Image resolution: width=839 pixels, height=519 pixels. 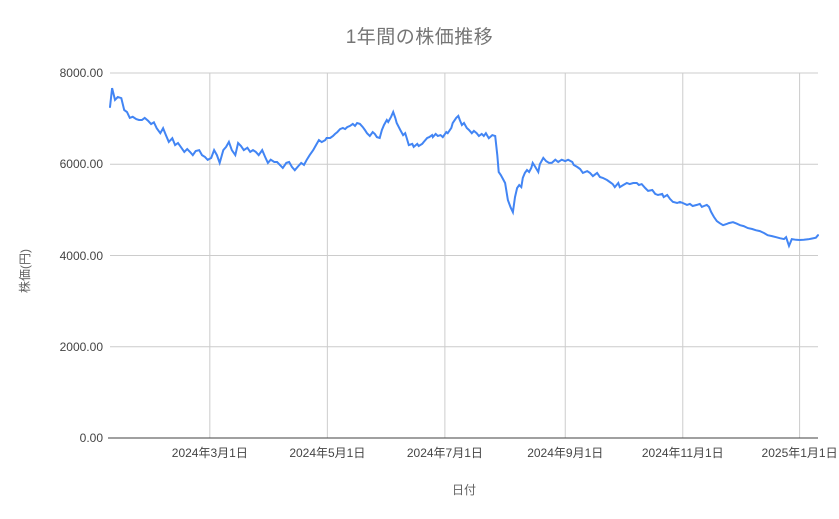 What do you see at coordinates (209, 453) in the screenshot?
I see `x-tick-label: 2024年3月1日` at bounding box center [209, 453].